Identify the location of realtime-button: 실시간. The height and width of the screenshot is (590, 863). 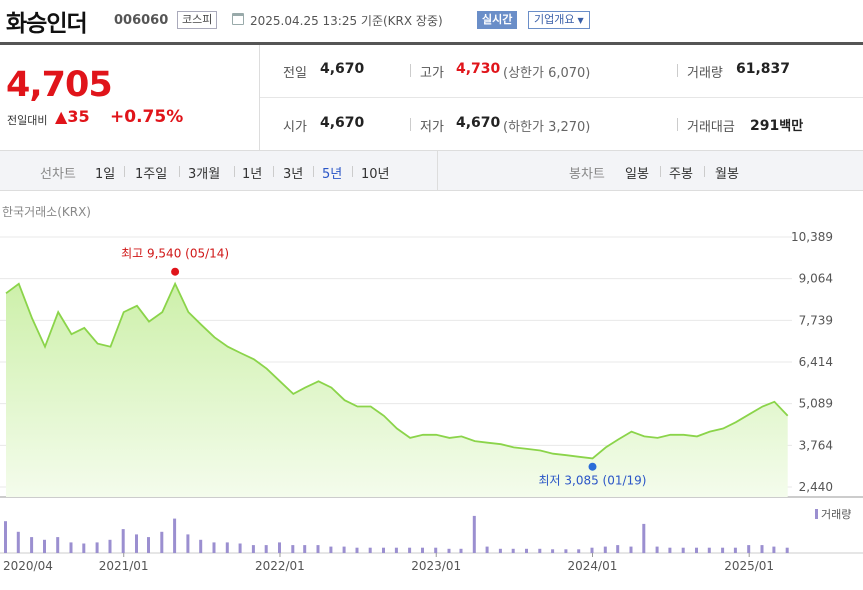
(497, 20).